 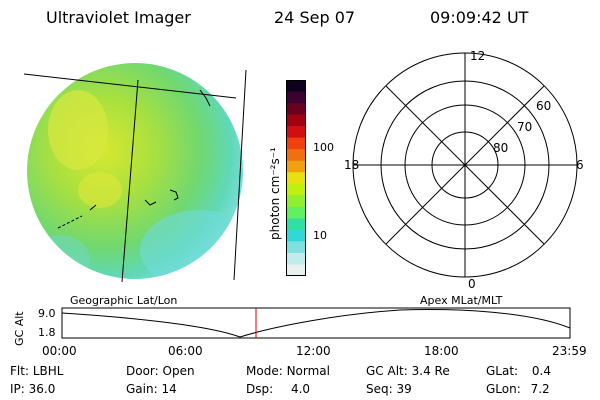 What do you see at coordinates (389, 389) in the screenshot?
I see `info-seq: Seq: 39` at bounding box center [389, 389].